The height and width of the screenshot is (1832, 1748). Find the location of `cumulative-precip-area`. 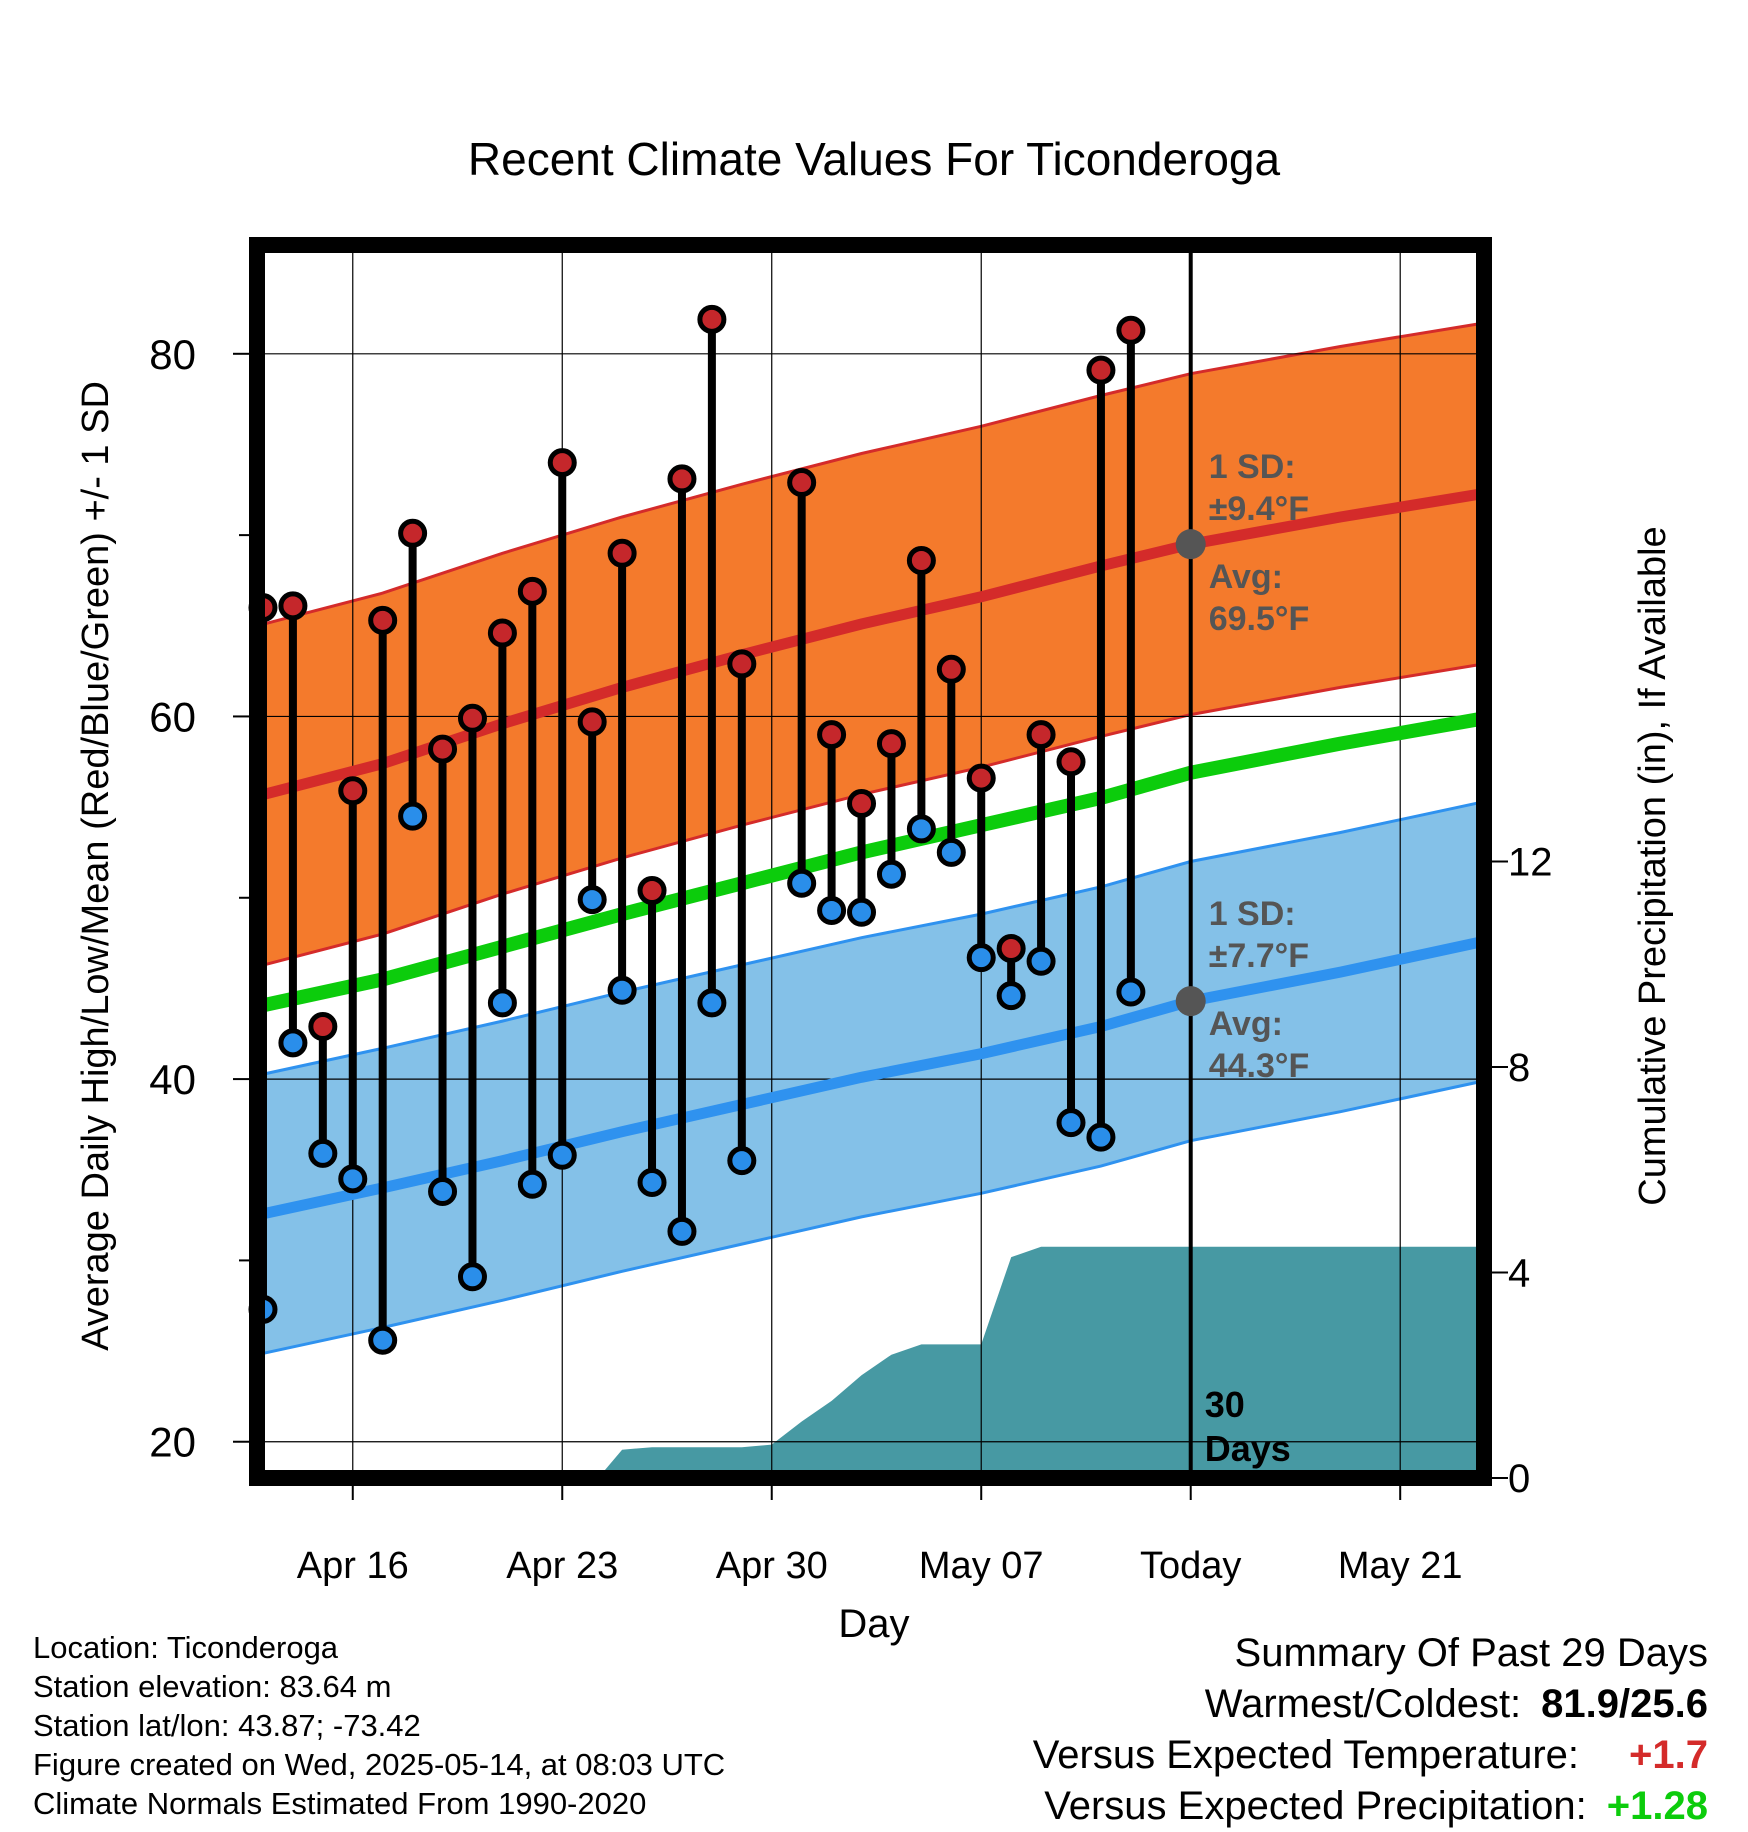

cumulative-precip-area is located at coordinates (1041, 1362).